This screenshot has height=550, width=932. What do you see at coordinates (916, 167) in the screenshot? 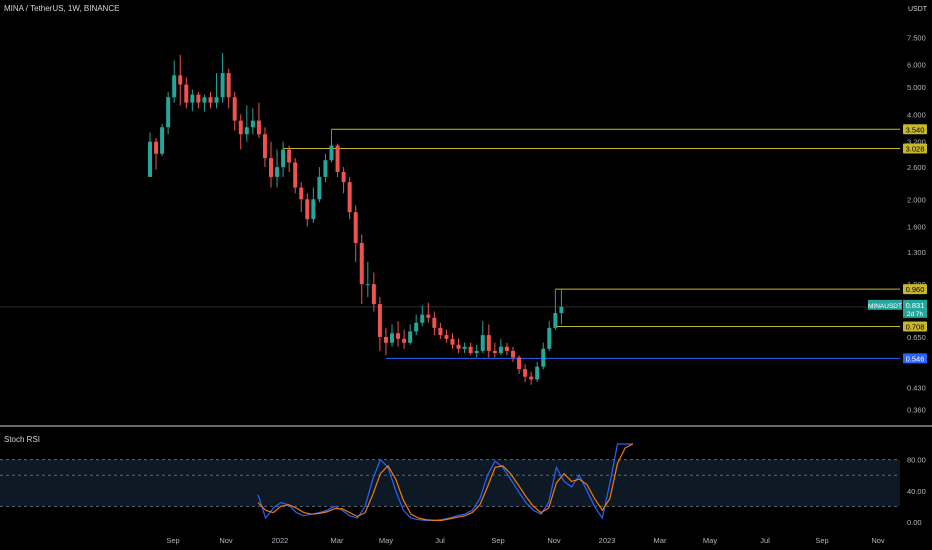
I see `price-tick-label: 2.600` at bounding box center [916, 167].